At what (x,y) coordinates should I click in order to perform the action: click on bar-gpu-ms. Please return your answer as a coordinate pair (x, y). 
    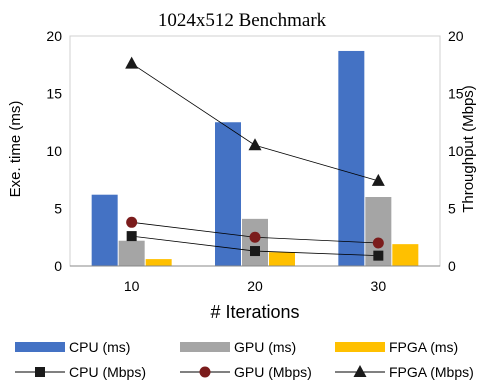
    Looking at the image, I should click on (131, 253).